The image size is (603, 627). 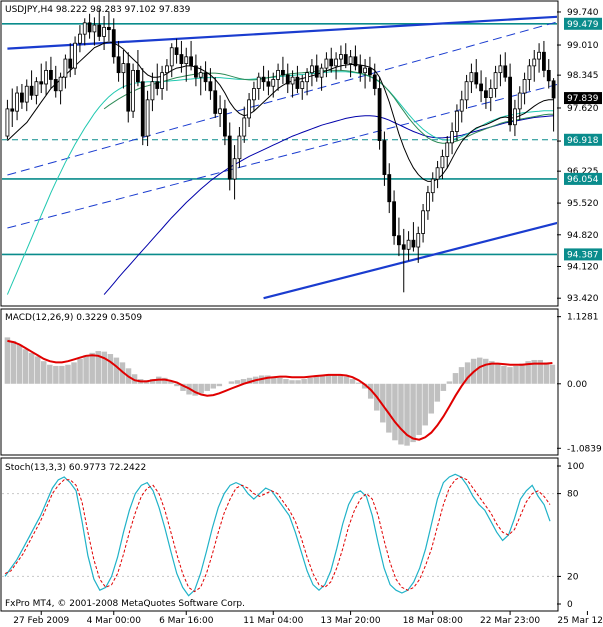 I want to click on price-box-label: 96.918, so click(x=583, y=141).